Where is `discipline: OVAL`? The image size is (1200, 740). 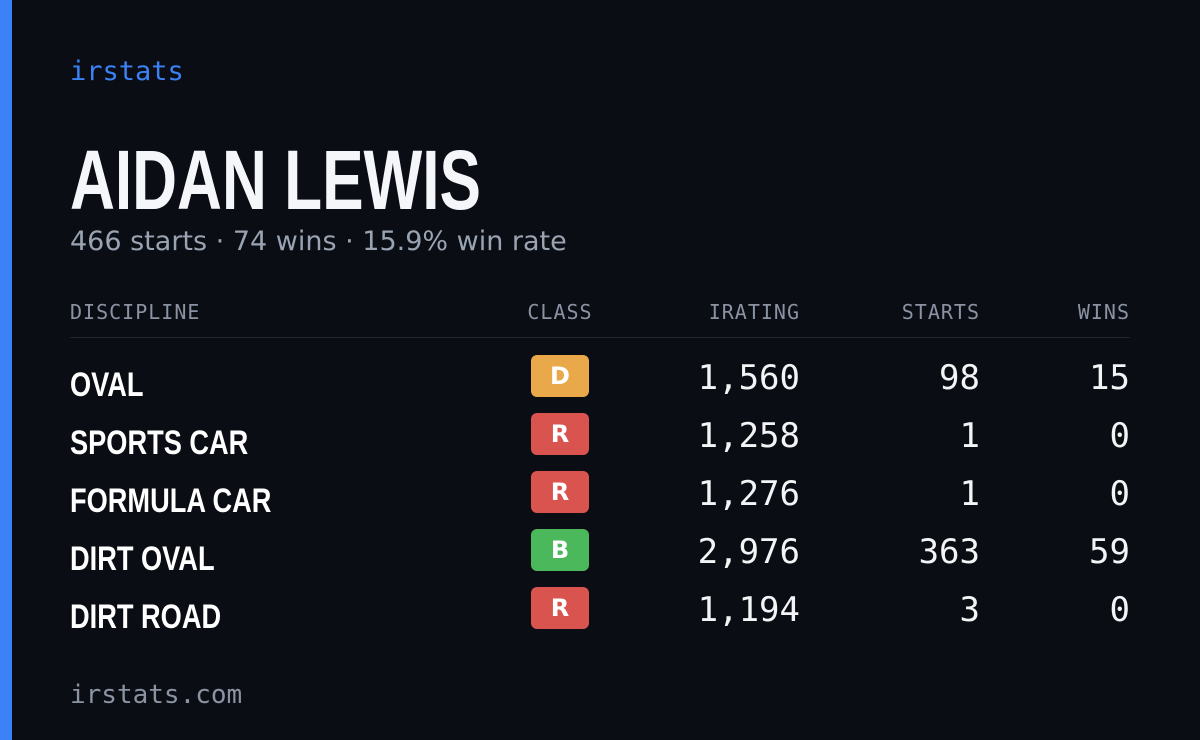
discipline: OVAL is located at coordinates (107, 385).